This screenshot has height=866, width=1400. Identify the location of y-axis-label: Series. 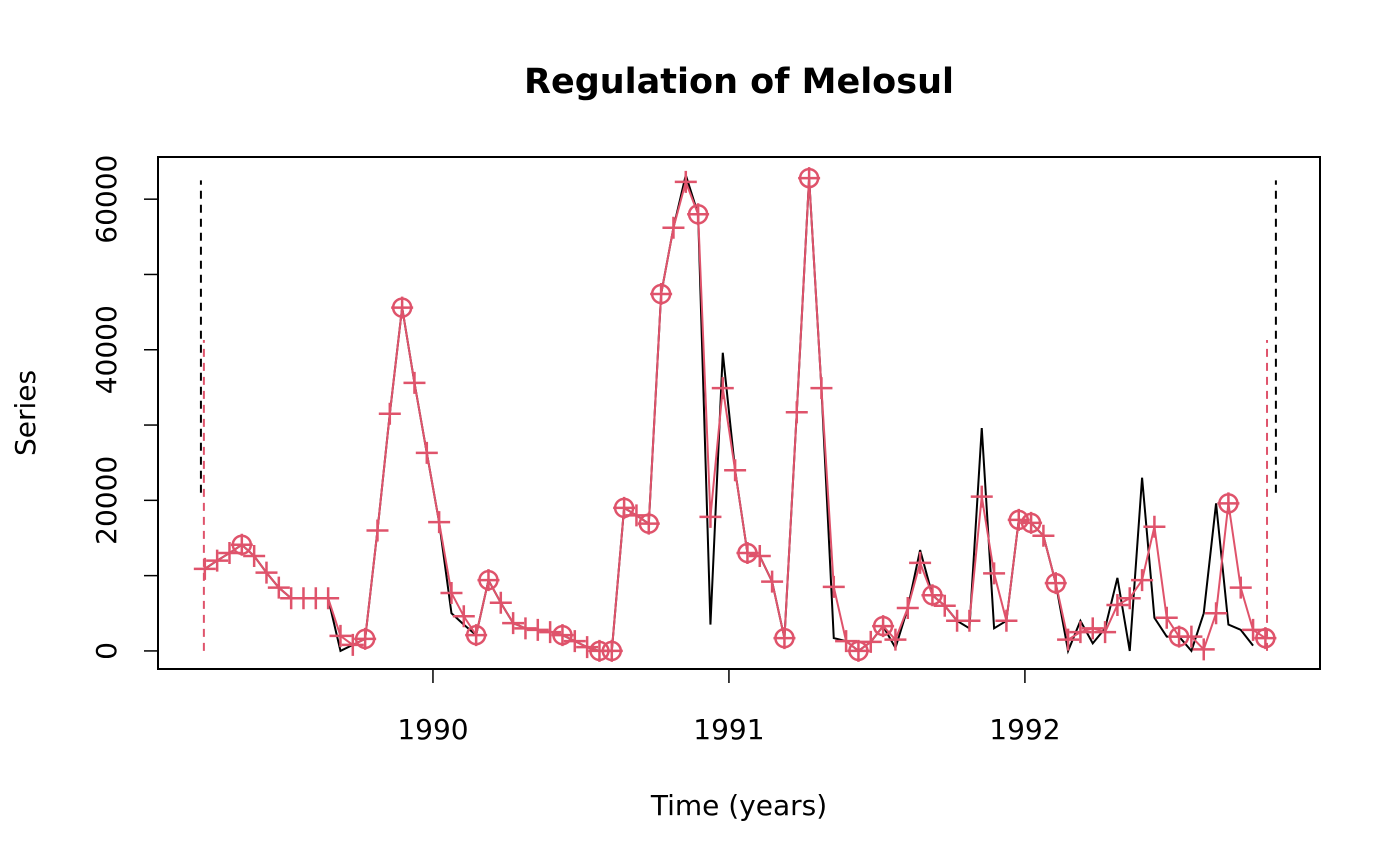
(25, 413).